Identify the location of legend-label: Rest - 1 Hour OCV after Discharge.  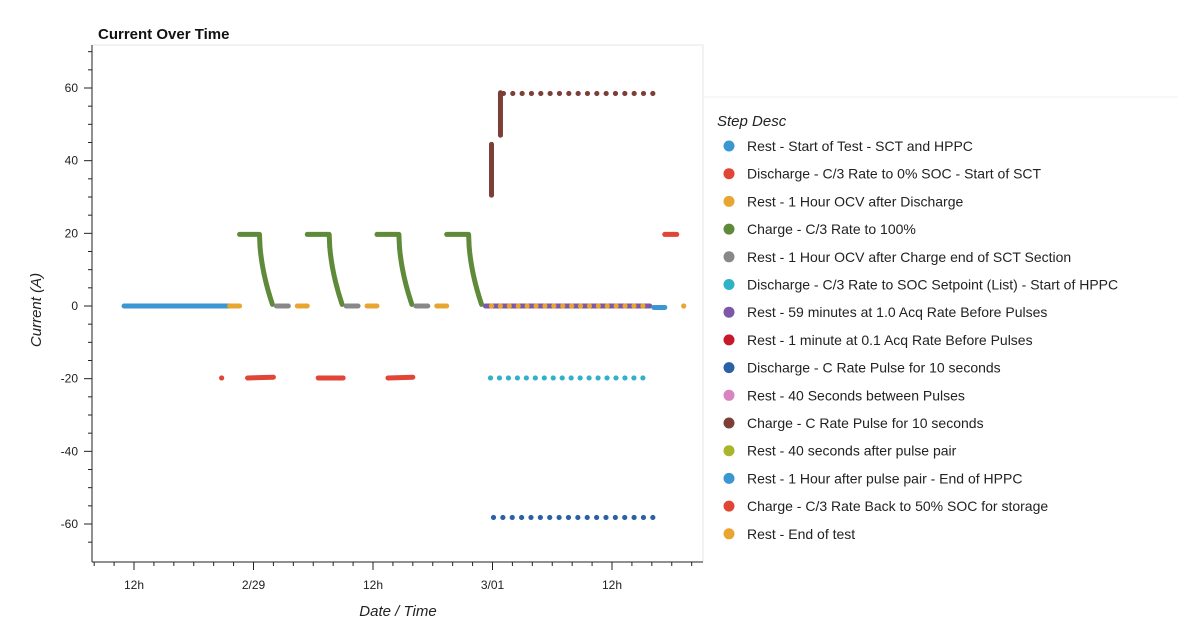
(855, 201).